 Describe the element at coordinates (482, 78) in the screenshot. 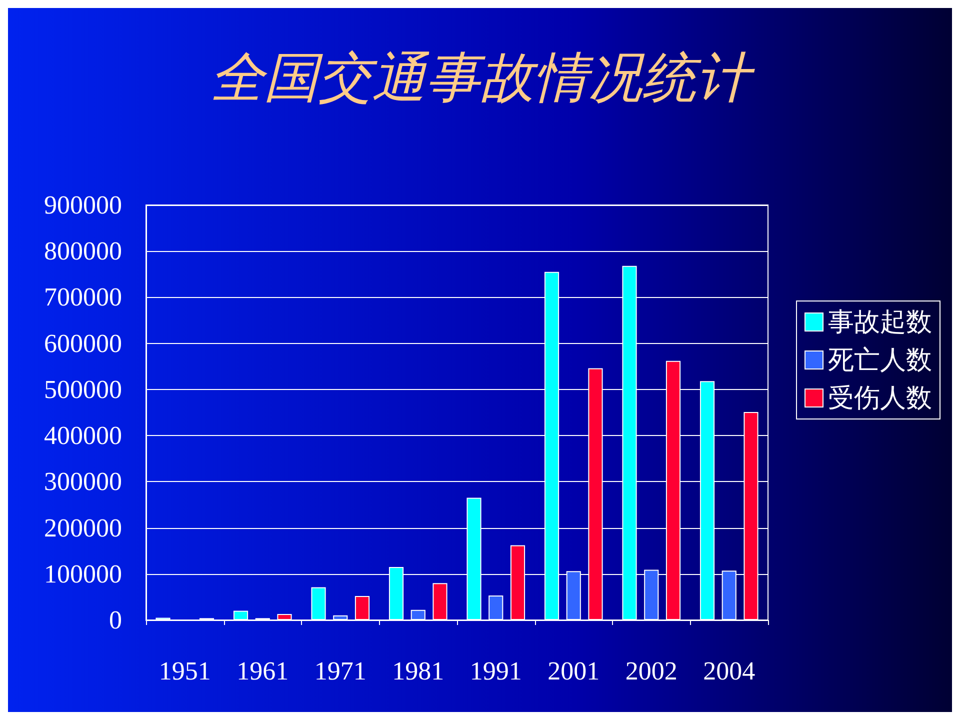

I see `chart-title: 全国交通事故情况统计` at that location.